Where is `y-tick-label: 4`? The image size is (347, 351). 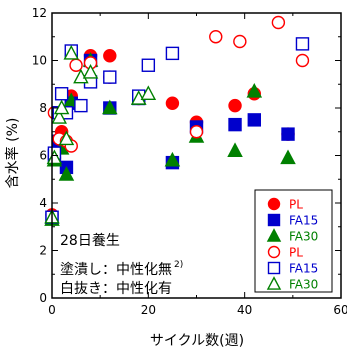 y-tick-label: 4 is located at coordinates (43, 203).